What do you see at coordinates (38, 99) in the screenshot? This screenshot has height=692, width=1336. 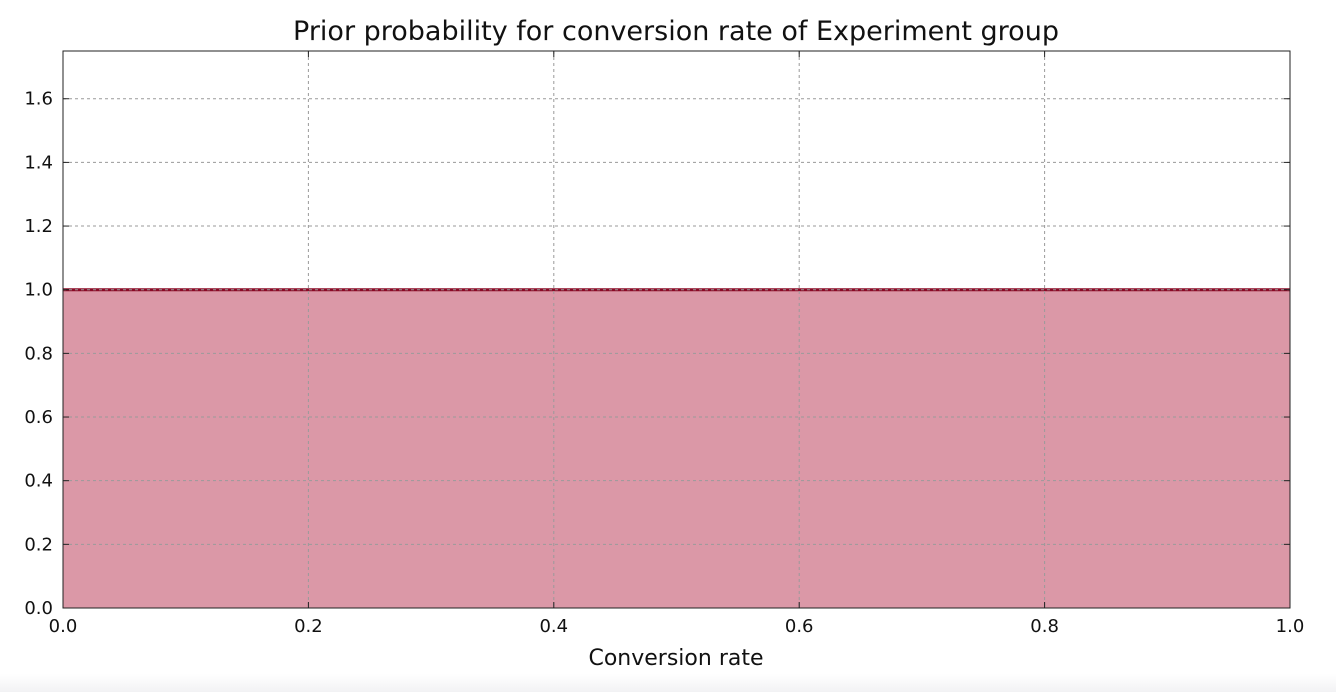 I see `y-tick-label: 1.6` at bounding box center [38, 99].